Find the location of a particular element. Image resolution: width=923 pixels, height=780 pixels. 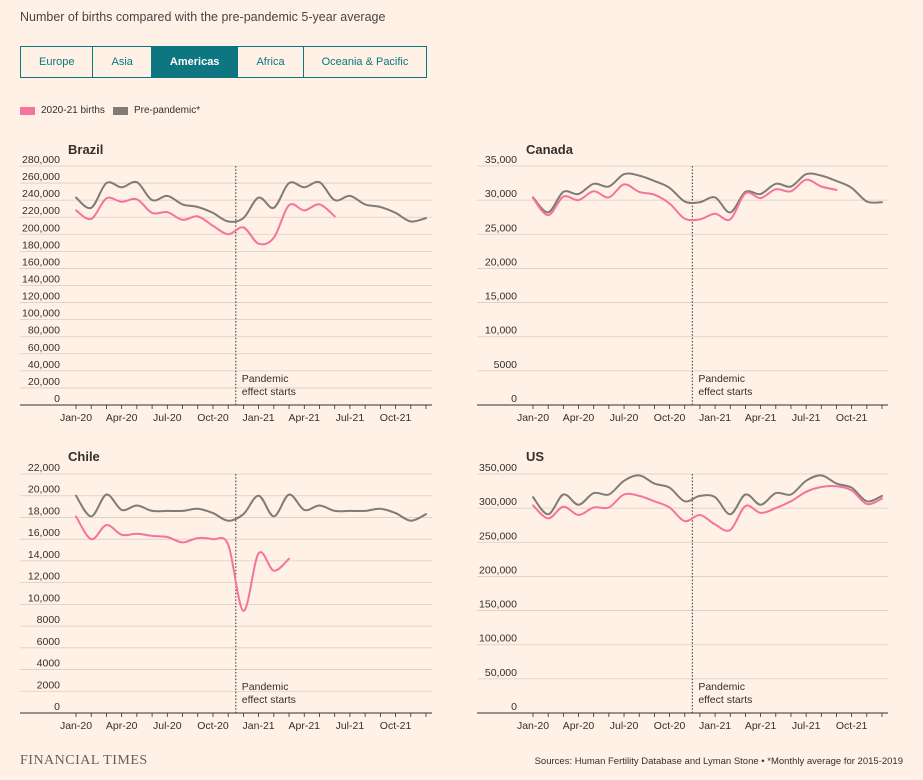

tab-africa: Africa is located at coordinates (271, 62).